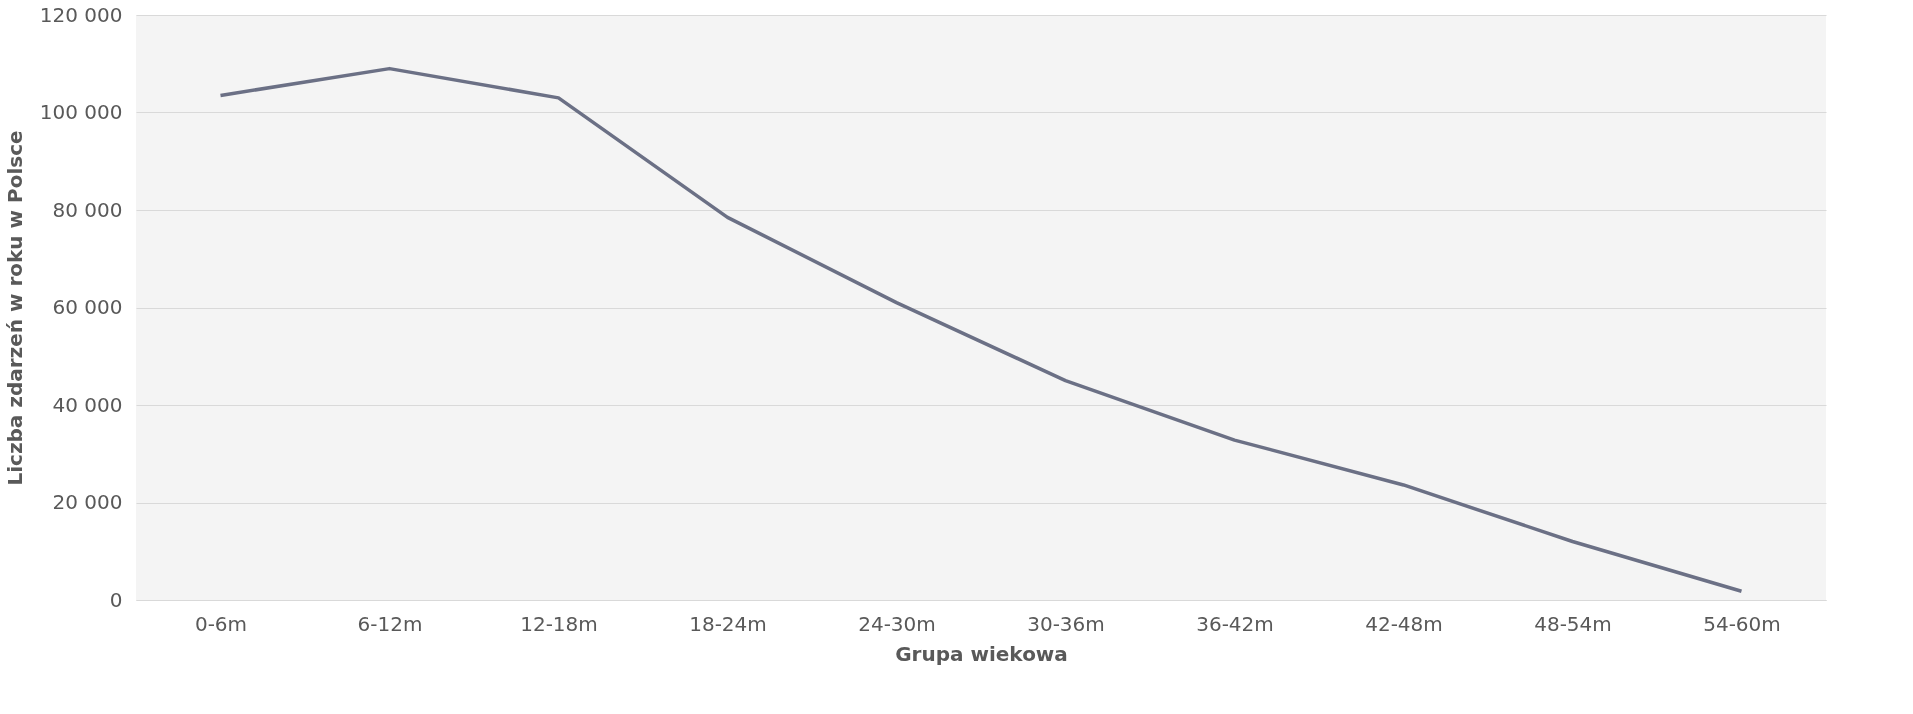 The height and width of the screenshot is (714, 1913). Describe the element at coordinates (1573, 623) in the screenshot. I see `x-tick-label: 48-54m` at that location.